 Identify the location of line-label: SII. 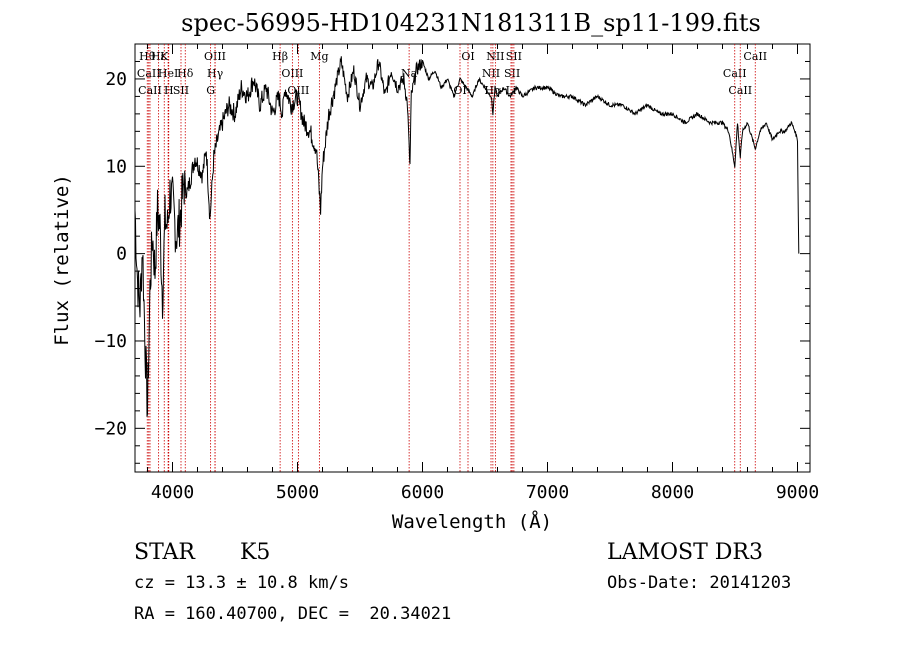
(512, 73).